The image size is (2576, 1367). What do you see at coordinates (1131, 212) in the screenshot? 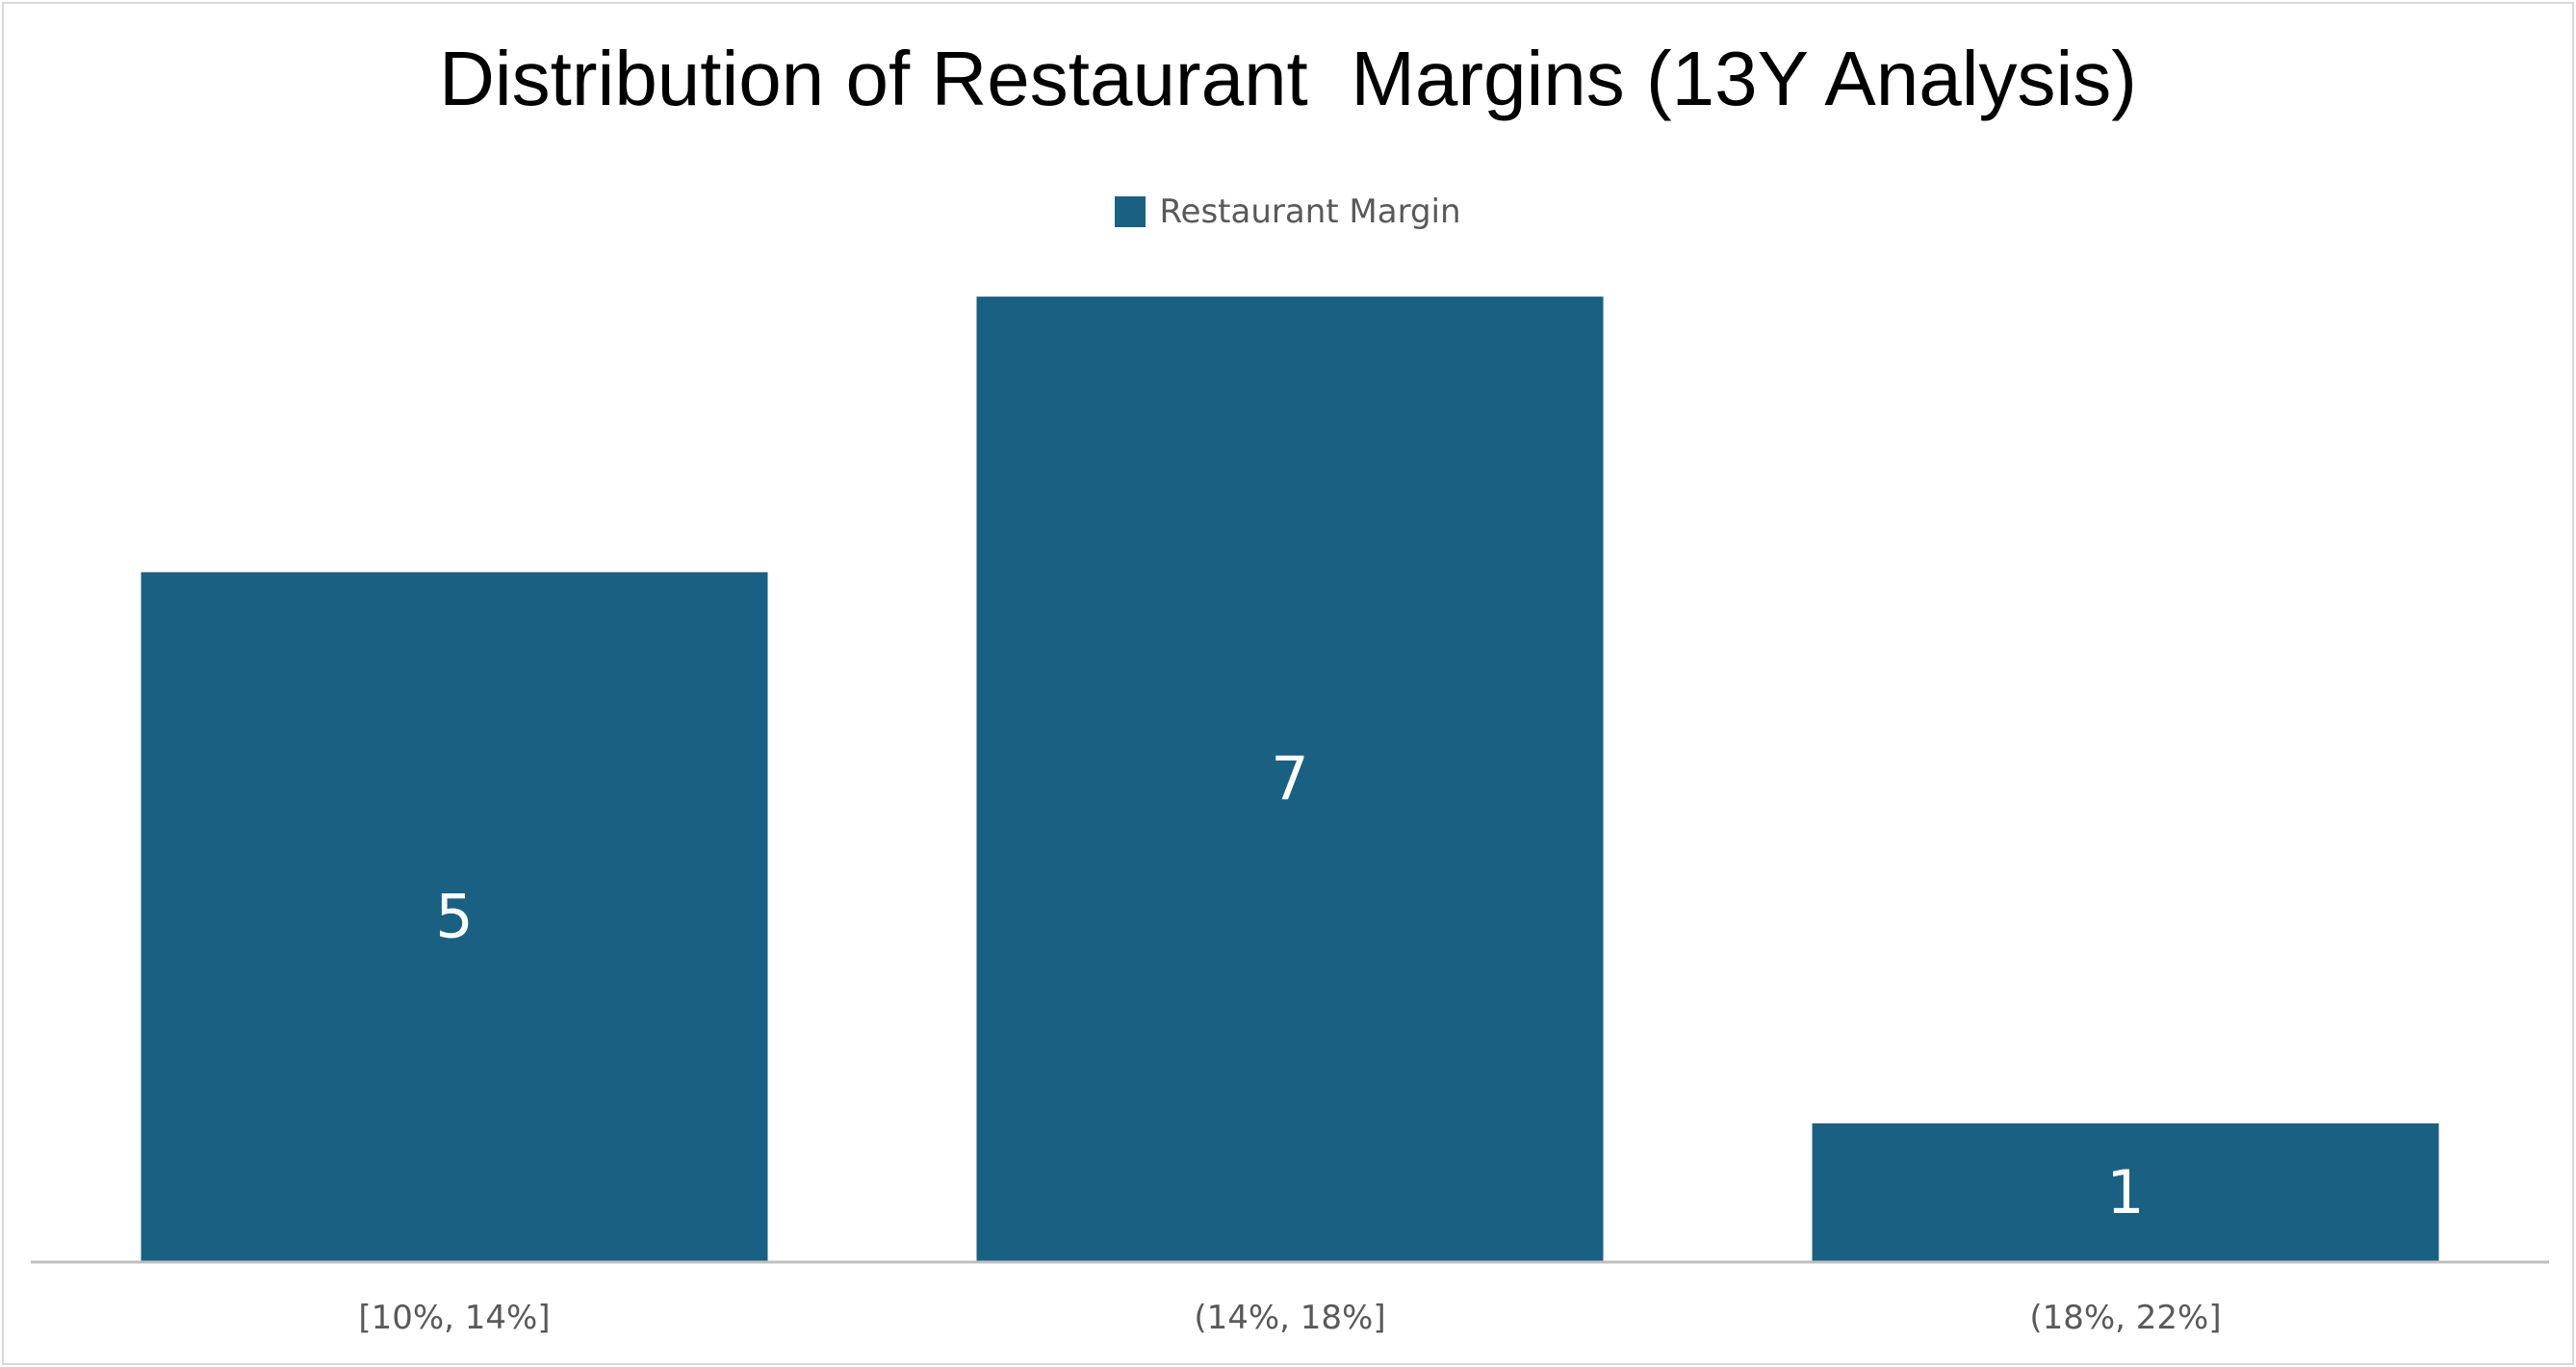
I see `legend-swatch` at bounding box center [1131, 212].